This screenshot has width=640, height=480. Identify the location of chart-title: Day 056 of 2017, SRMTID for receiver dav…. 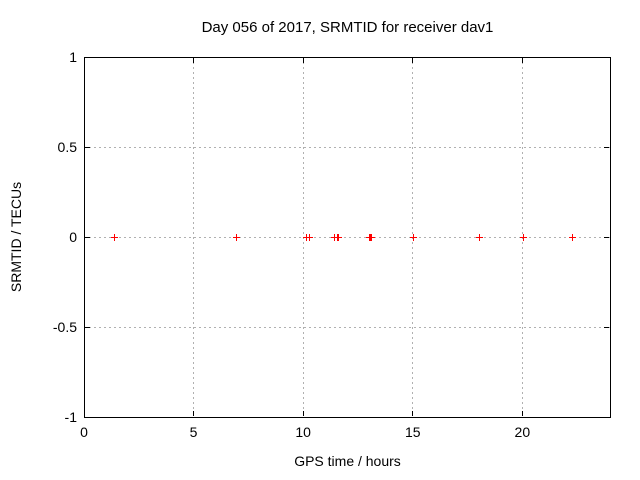
(347, 27).